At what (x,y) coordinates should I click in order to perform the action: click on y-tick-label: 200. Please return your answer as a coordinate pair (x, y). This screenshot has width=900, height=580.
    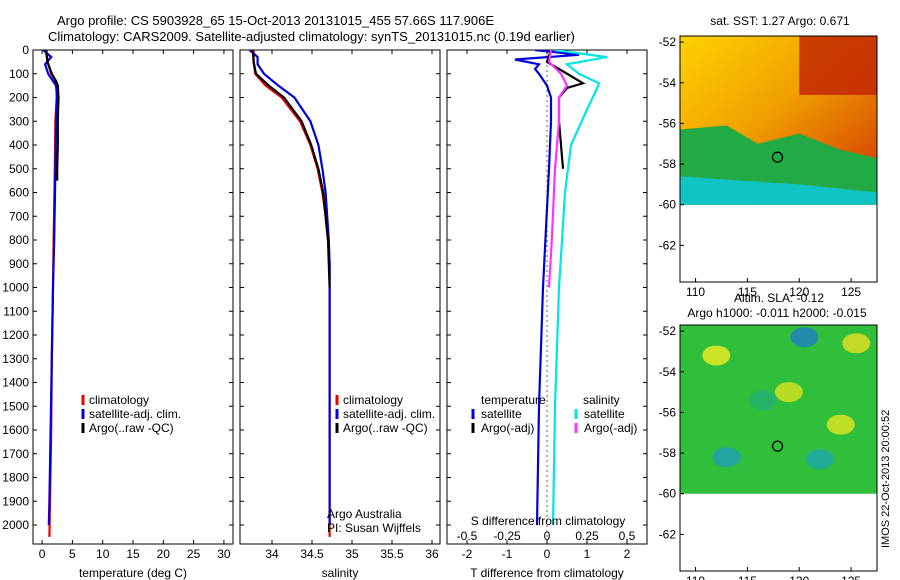
    Looking at the image, I should click on (19, 98).